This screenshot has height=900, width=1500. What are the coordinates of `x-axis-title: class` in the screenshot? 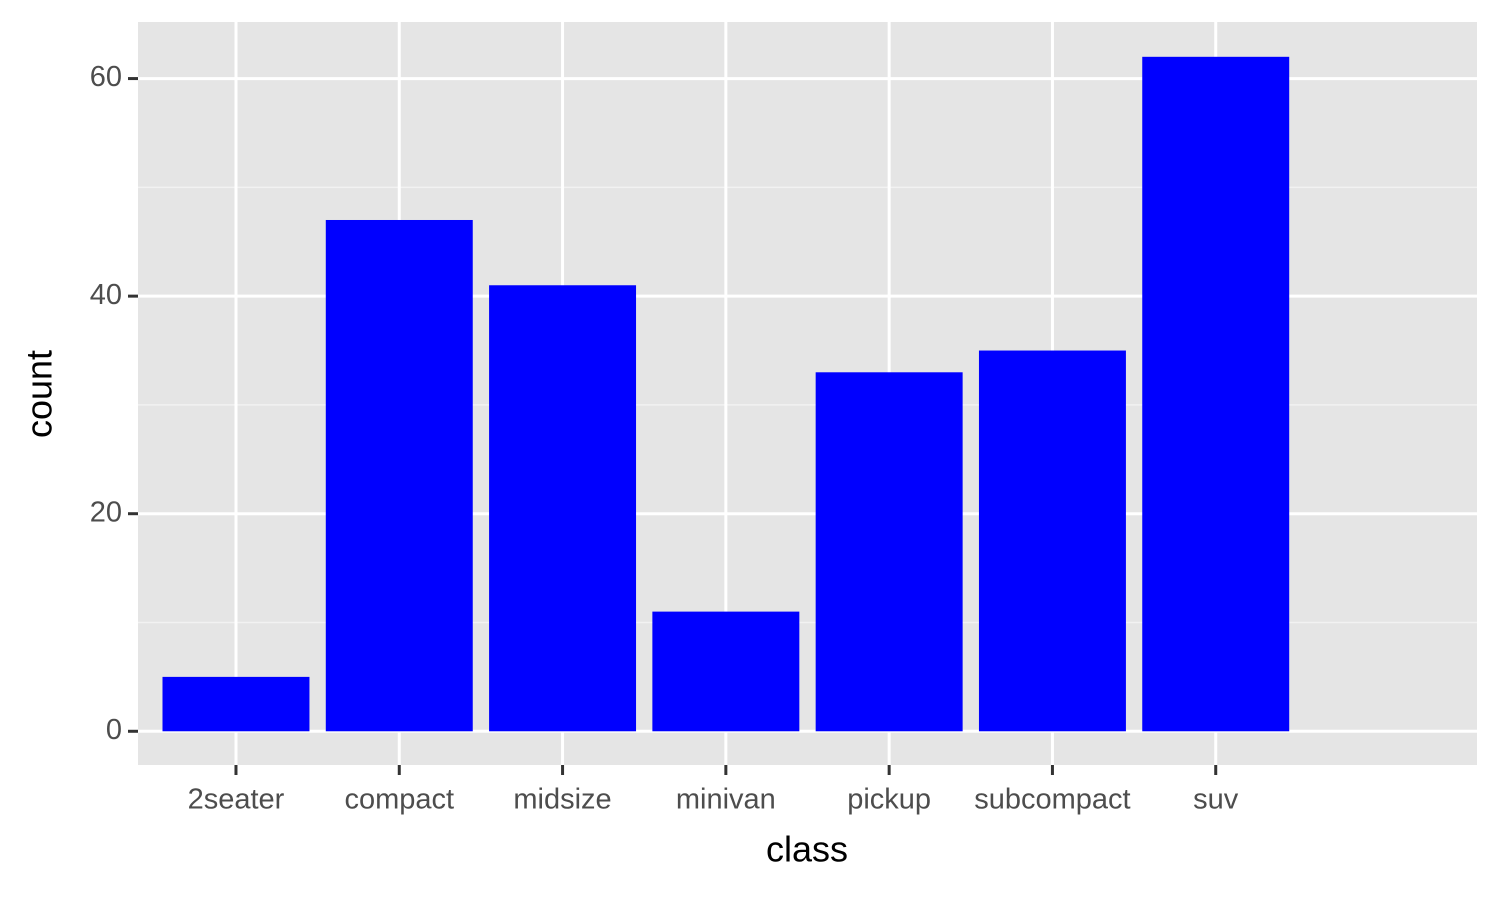 It's located at (807, 849).